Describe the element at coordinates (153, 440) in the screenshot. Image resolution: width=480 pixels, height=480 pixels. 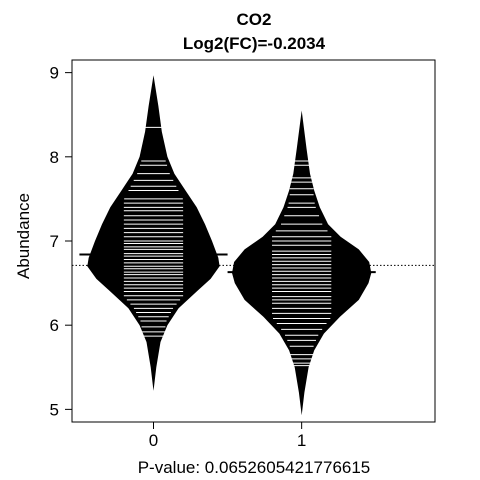
I see `x-tick-label: 0` at that location.